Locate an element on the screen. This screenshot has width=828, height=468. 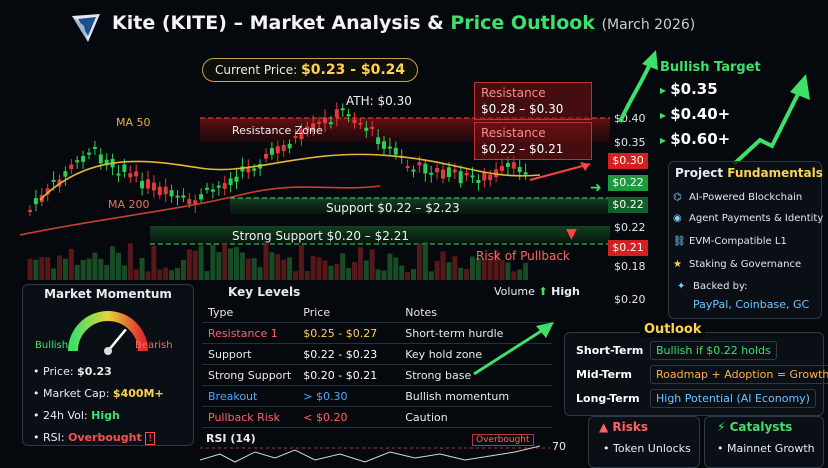
momentum-title: Market Momentum is located at coordinates (108, 294).